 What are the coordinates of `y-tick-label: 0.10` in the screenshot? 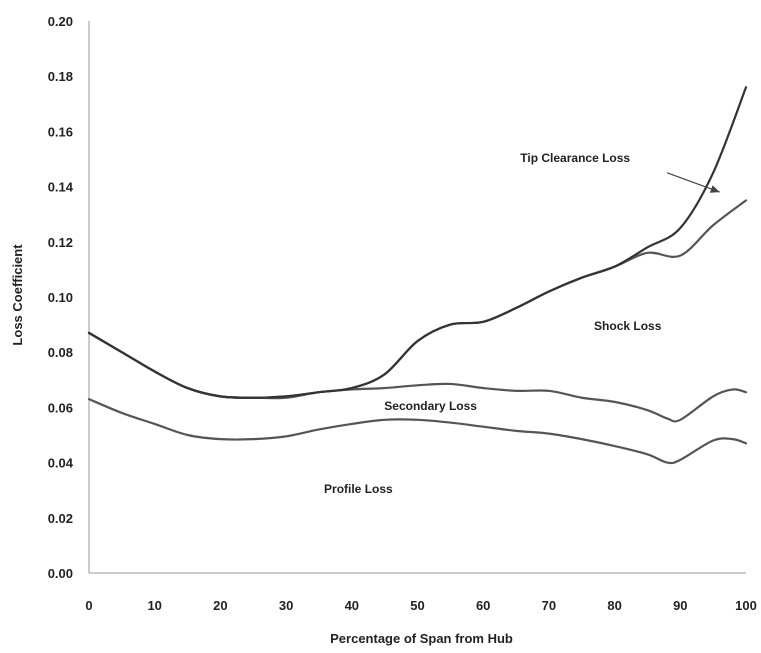 It's located at (60, 297).